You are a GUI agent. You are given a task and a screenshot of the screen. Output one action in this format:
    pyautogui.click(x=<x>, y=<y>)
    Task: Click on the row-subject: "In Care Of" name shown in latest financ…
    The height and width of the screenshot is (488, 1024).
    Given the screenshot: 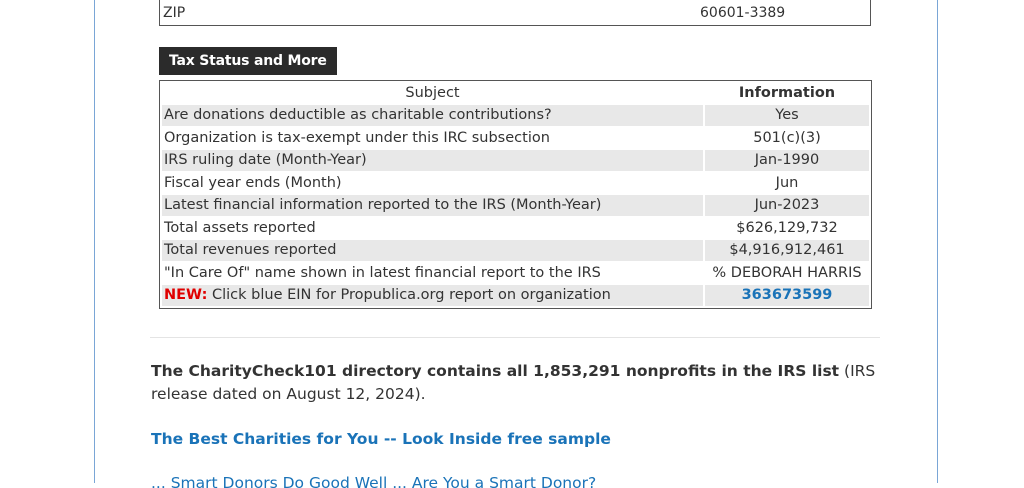 What is the action you would take?
    pyautogui.click(x=382, y=272)
    